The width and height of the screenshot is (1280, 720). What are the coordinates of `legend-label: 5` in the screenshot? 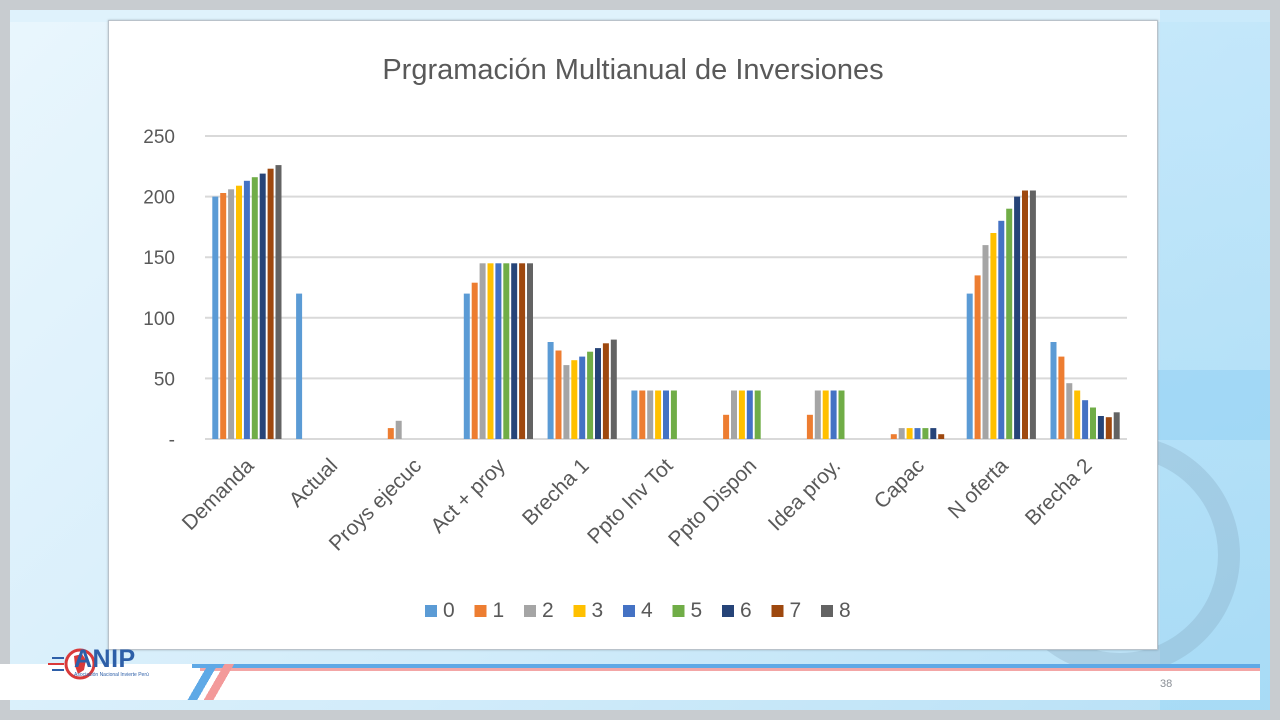 It's located at (697, 610).